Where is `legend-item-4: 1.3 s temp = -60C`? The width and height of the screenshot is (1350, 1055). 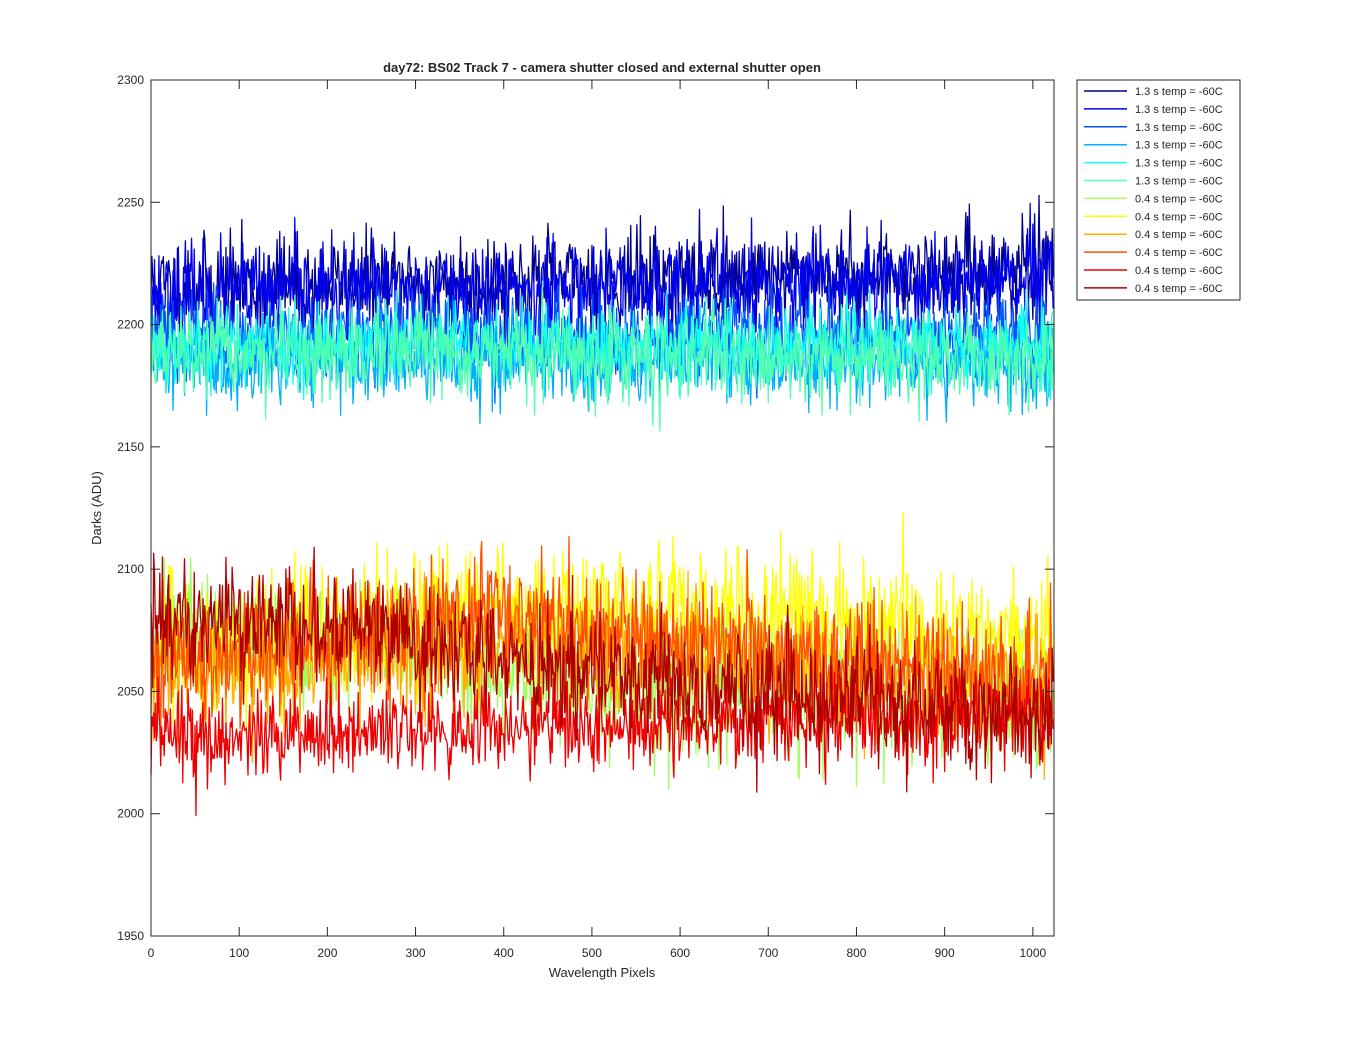
legend-item-4: 1.3 s temp = -60C is located at coordinates (1153, 146).